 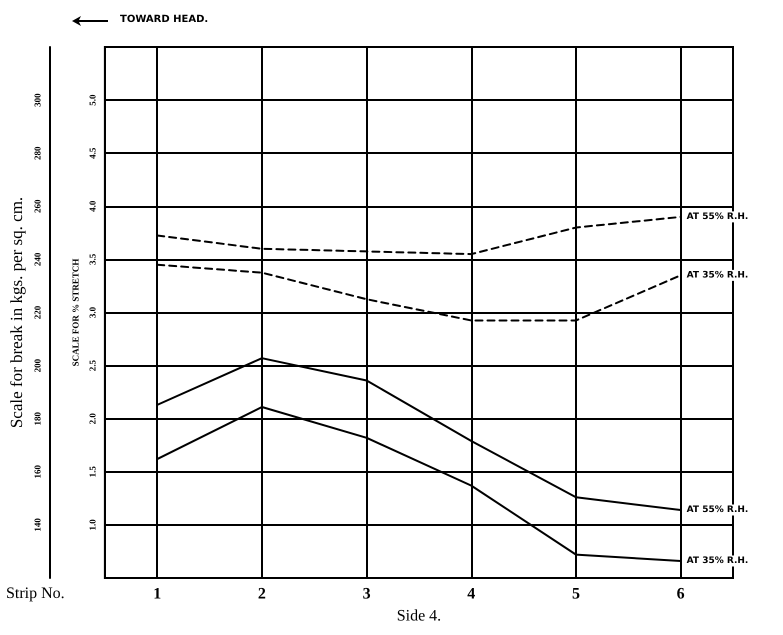 I want to click on y2-tick-label: 5.0, so click(x=92, y=100).